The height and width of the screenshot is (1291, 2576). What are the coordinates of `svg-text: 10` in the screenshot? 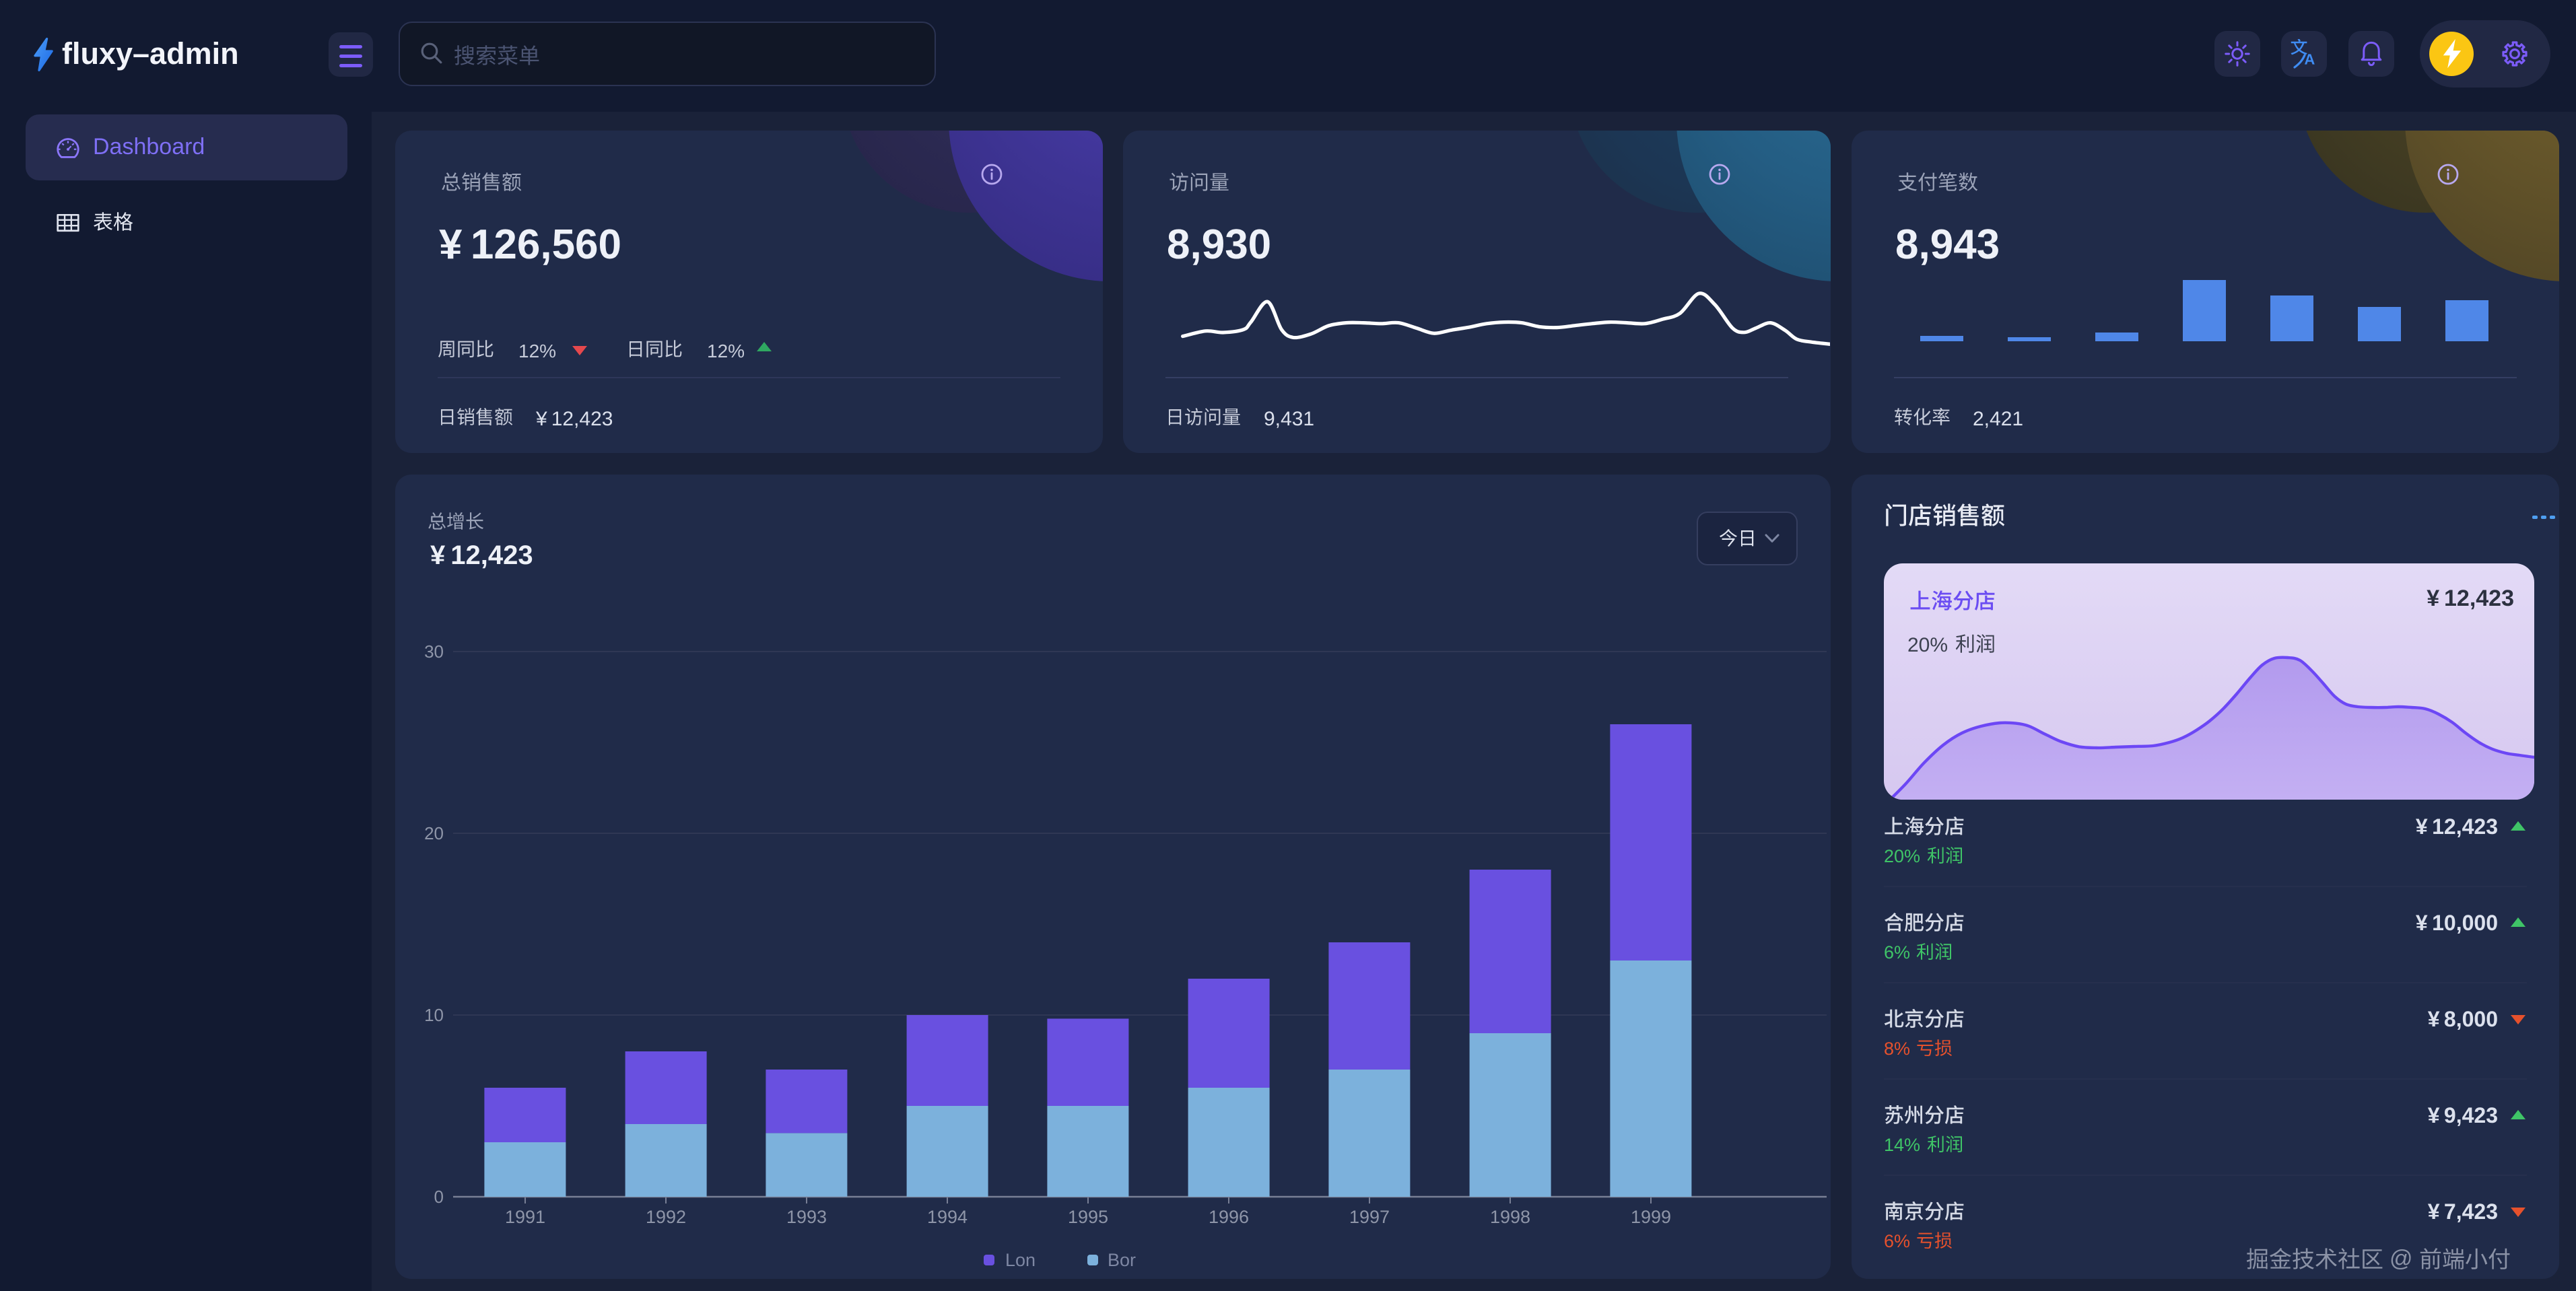 It's located at (434, 1015).